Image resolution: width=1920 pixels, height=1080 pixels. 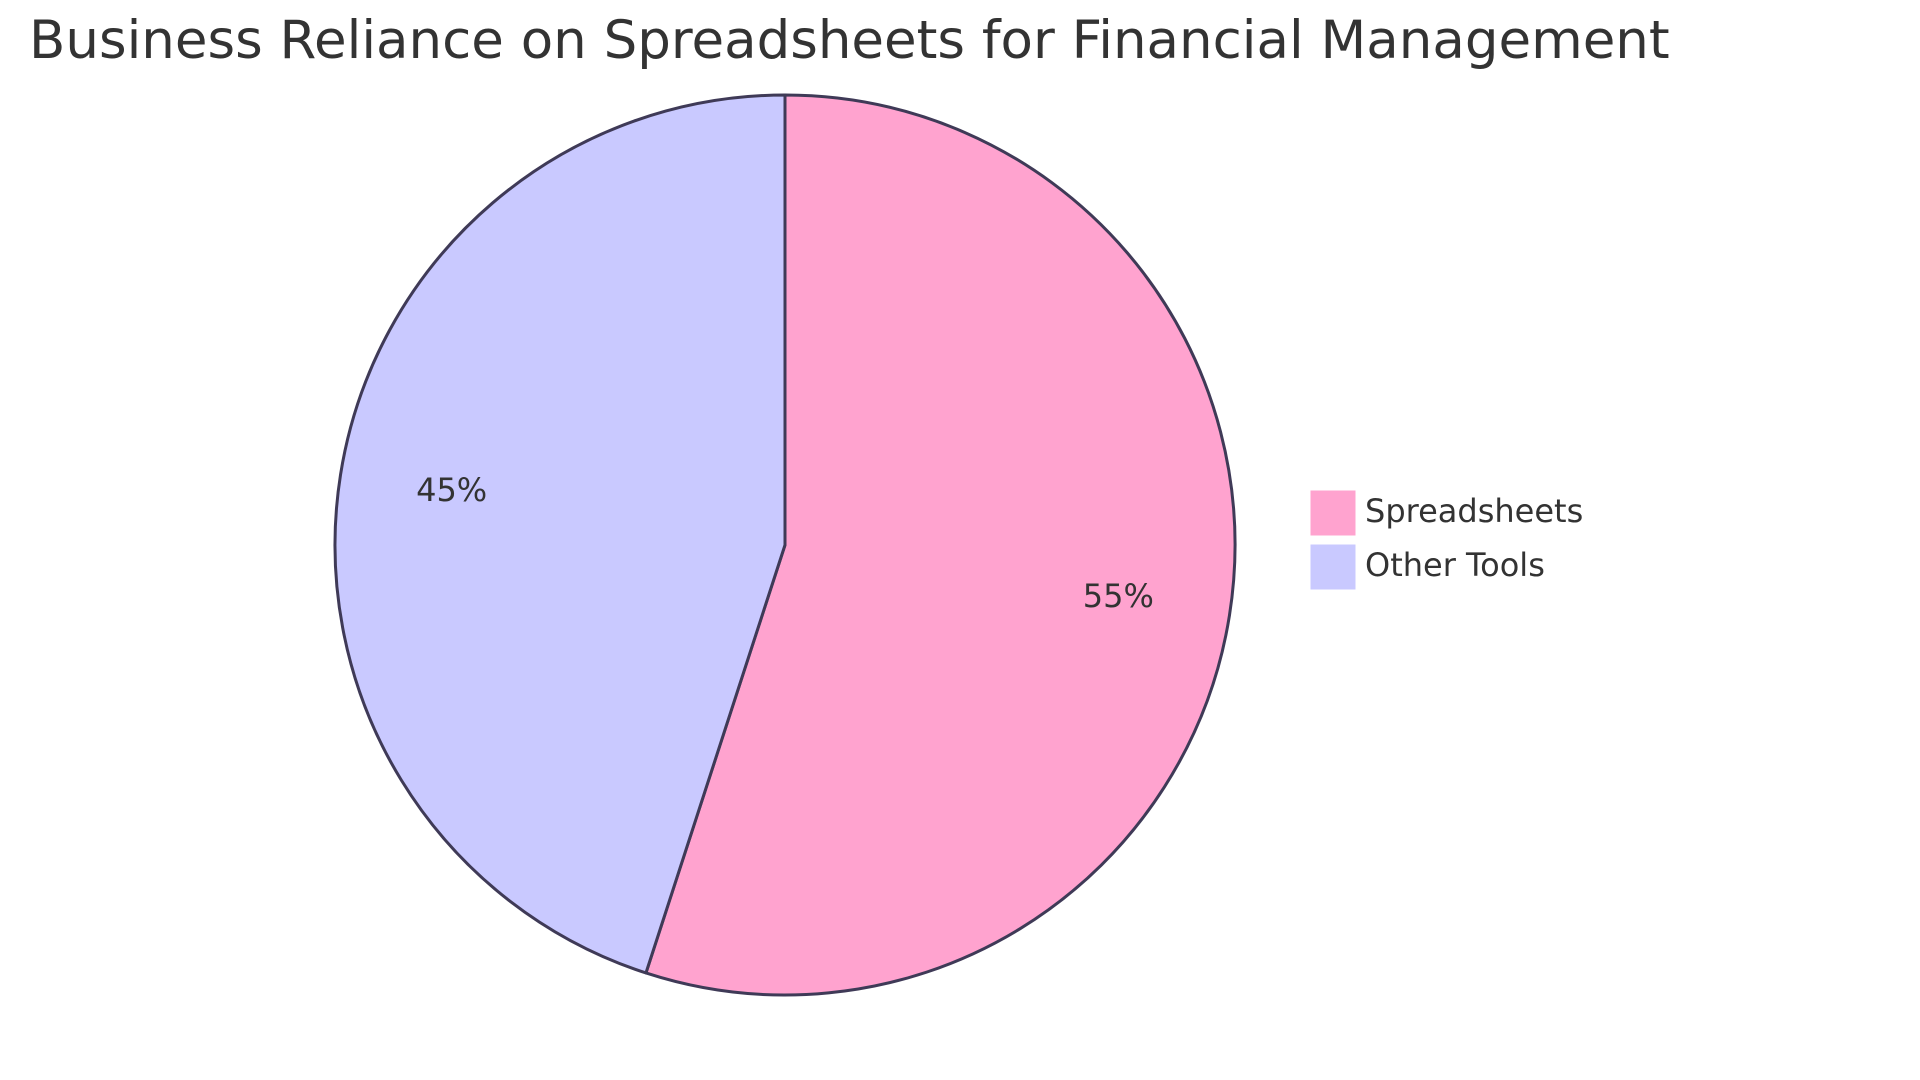 I want to click on slice-label-spreadsheets: 55%, so click(x=1118, y=596).